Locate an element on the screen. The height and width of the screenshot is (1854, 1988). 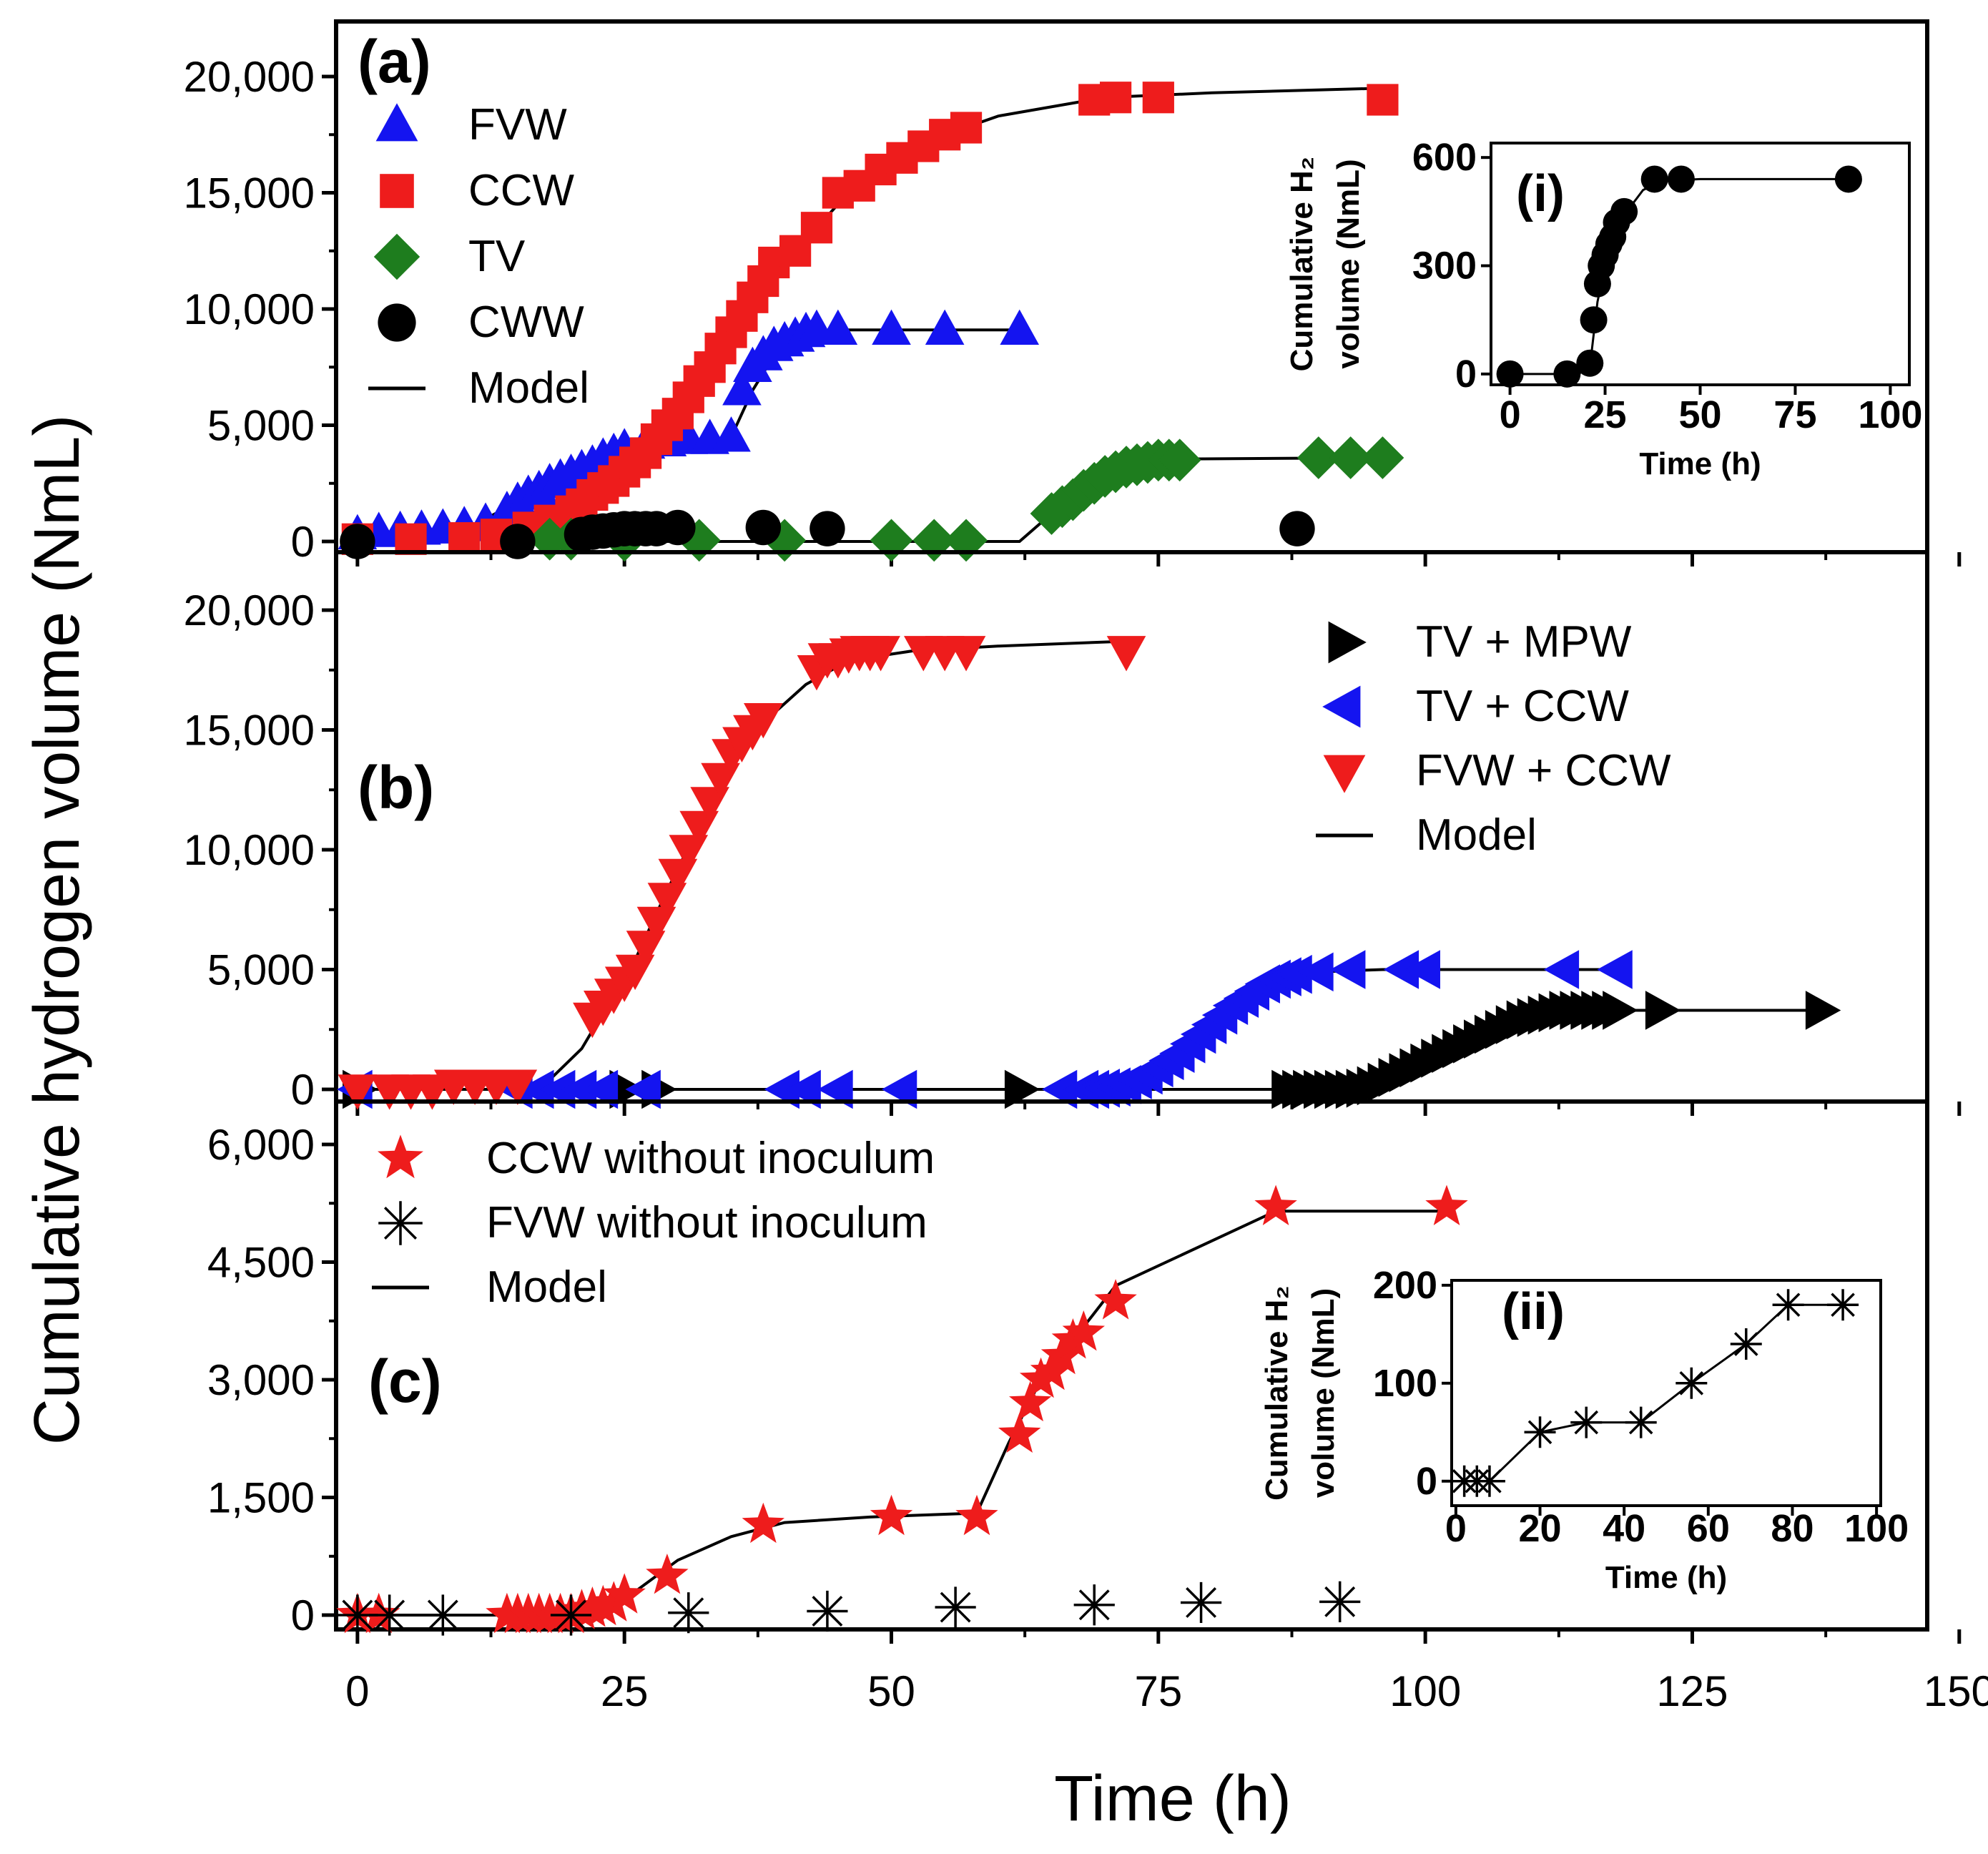
y-tick-label: 10,000 is located at coordinates (249, 309).